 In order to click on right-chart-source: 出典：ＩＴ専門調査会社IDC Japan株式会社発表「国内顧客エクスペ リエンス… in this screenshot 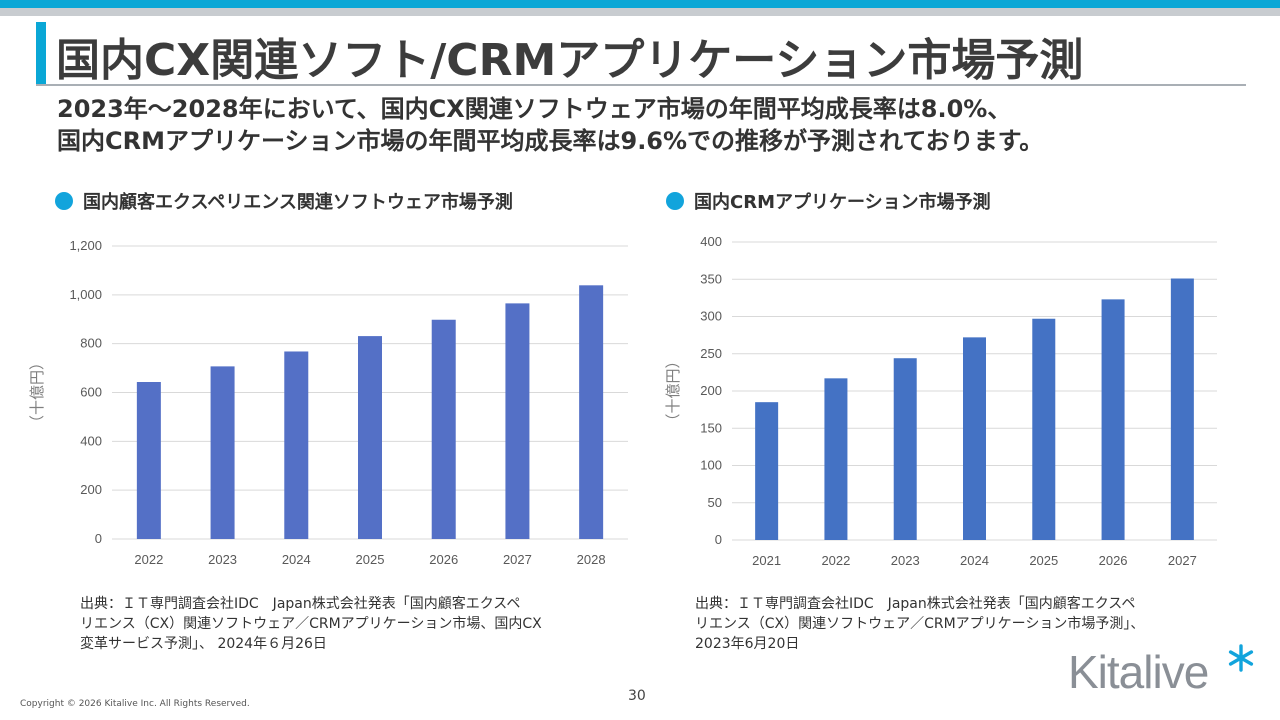, I will do `click(919, 624)`.